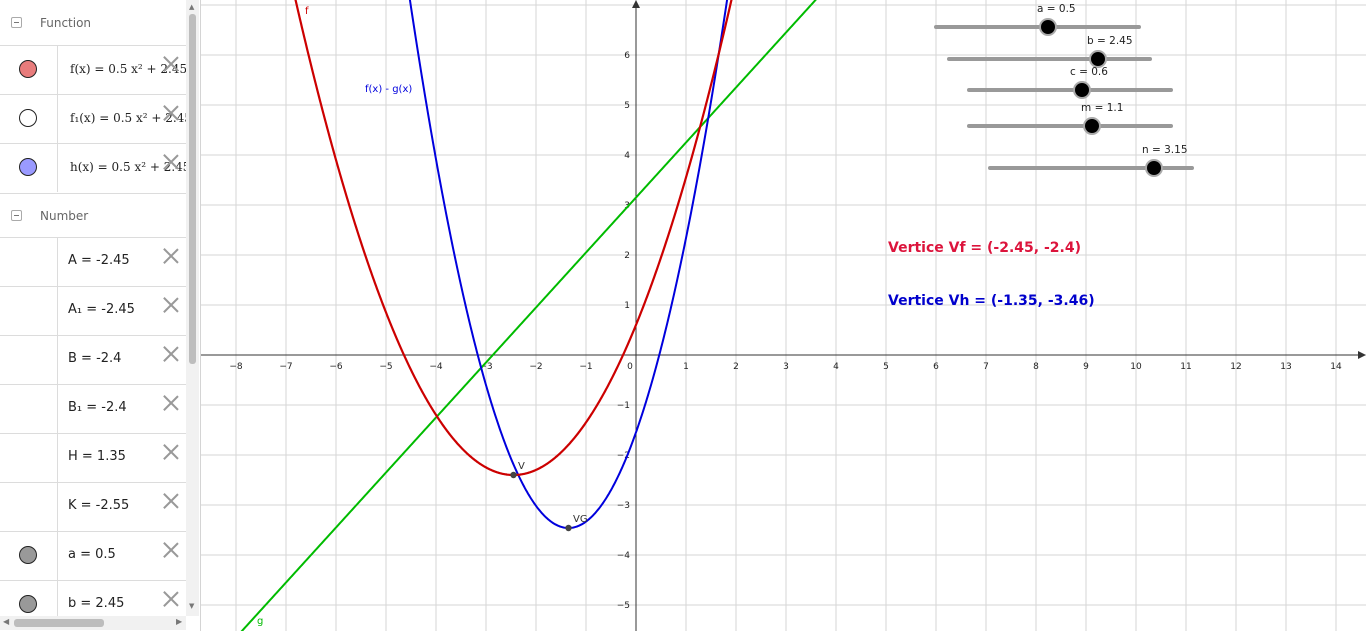  I want to click on algebra-expression: B₁ = -2.4, so click(97, 407).